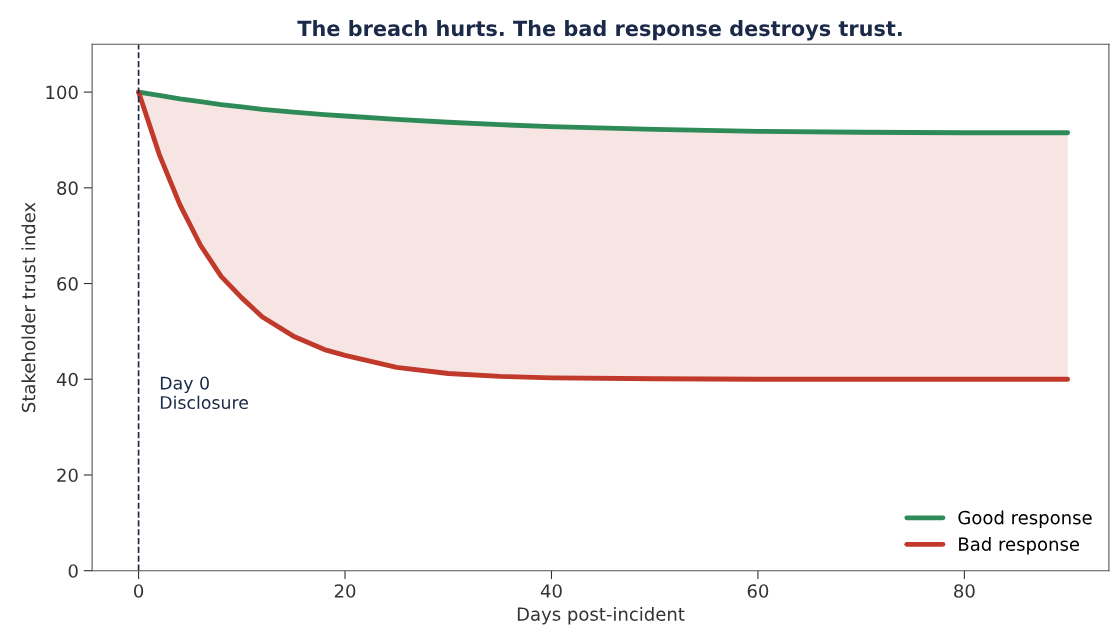 The height and width of the screenshot is (632, 1110). What do you see at coordinates (551, 591) in the screenshot?
I see `x-tick-label: 40` at bounding box center [551, 591].